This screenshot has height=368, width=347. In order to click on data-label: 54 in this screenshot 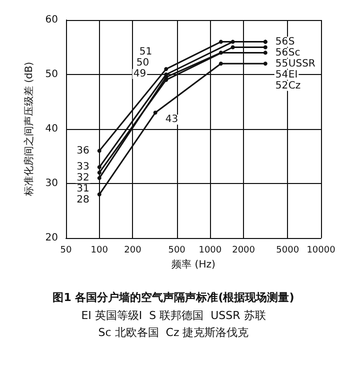, I will do `click(281, 74)`.